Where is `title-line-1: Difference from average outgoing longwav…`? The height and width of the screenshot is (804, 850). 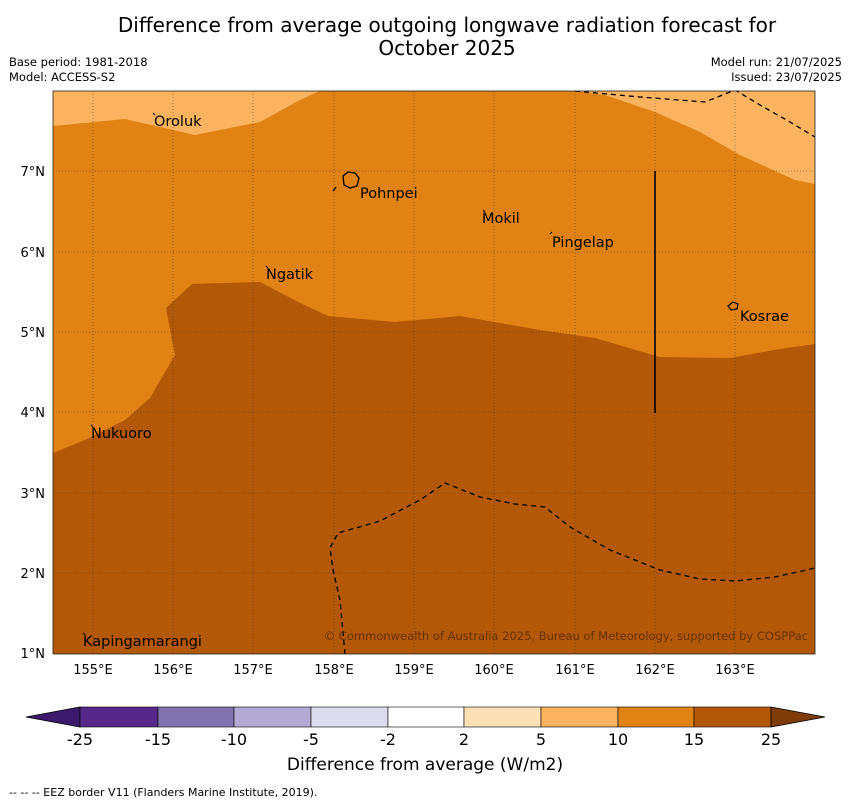
title-line-1: Difference from average outgoing longwav… is located at coordinates (447, 25).